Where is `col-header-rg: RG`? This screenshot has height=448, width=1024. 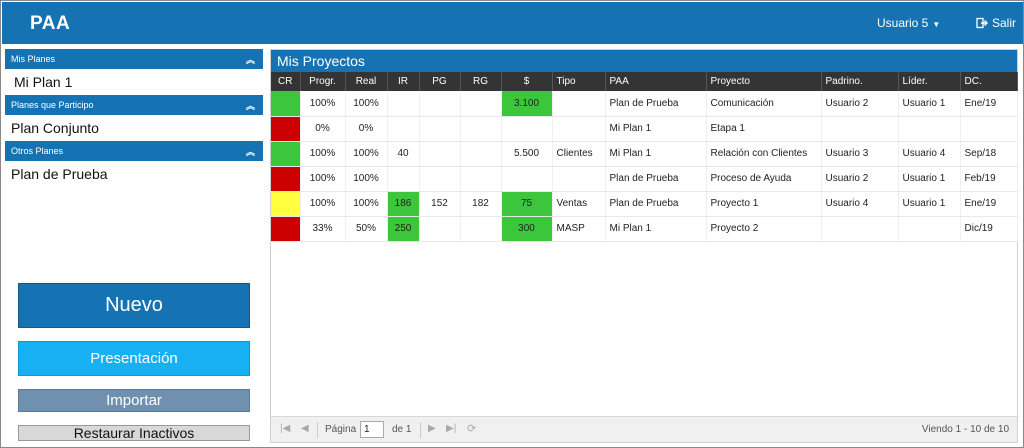
col-header-rg: RG is located at coordinates (481, 81).